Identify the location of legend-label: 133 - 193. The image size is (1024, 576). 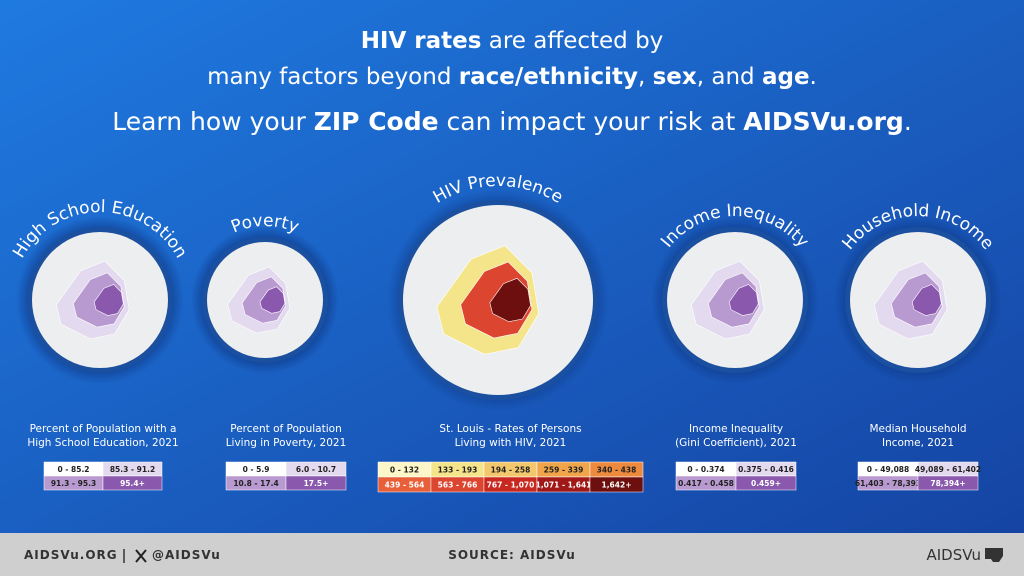
(458, 470).